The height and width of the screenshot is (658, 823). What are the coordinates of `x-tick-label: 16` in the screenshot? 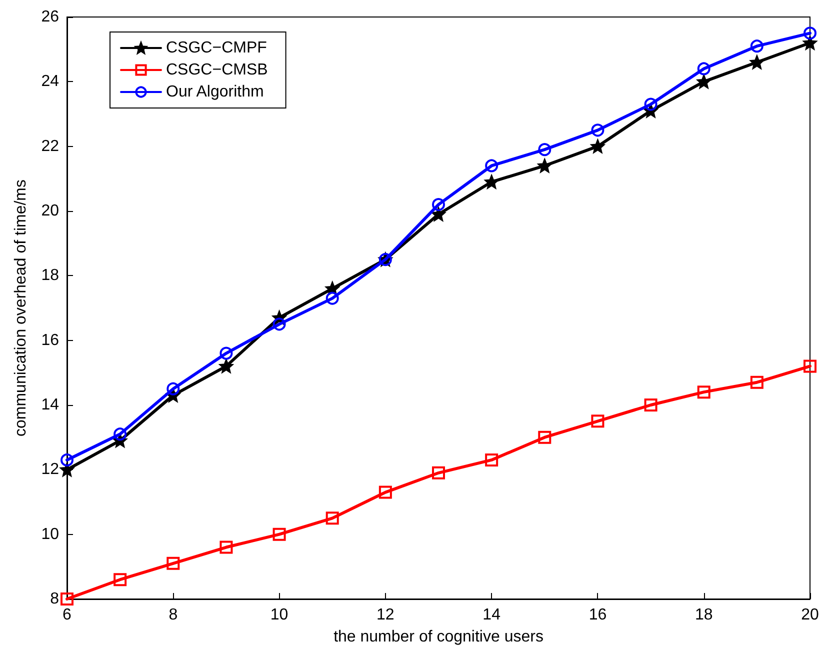 It's located at (597, 615).